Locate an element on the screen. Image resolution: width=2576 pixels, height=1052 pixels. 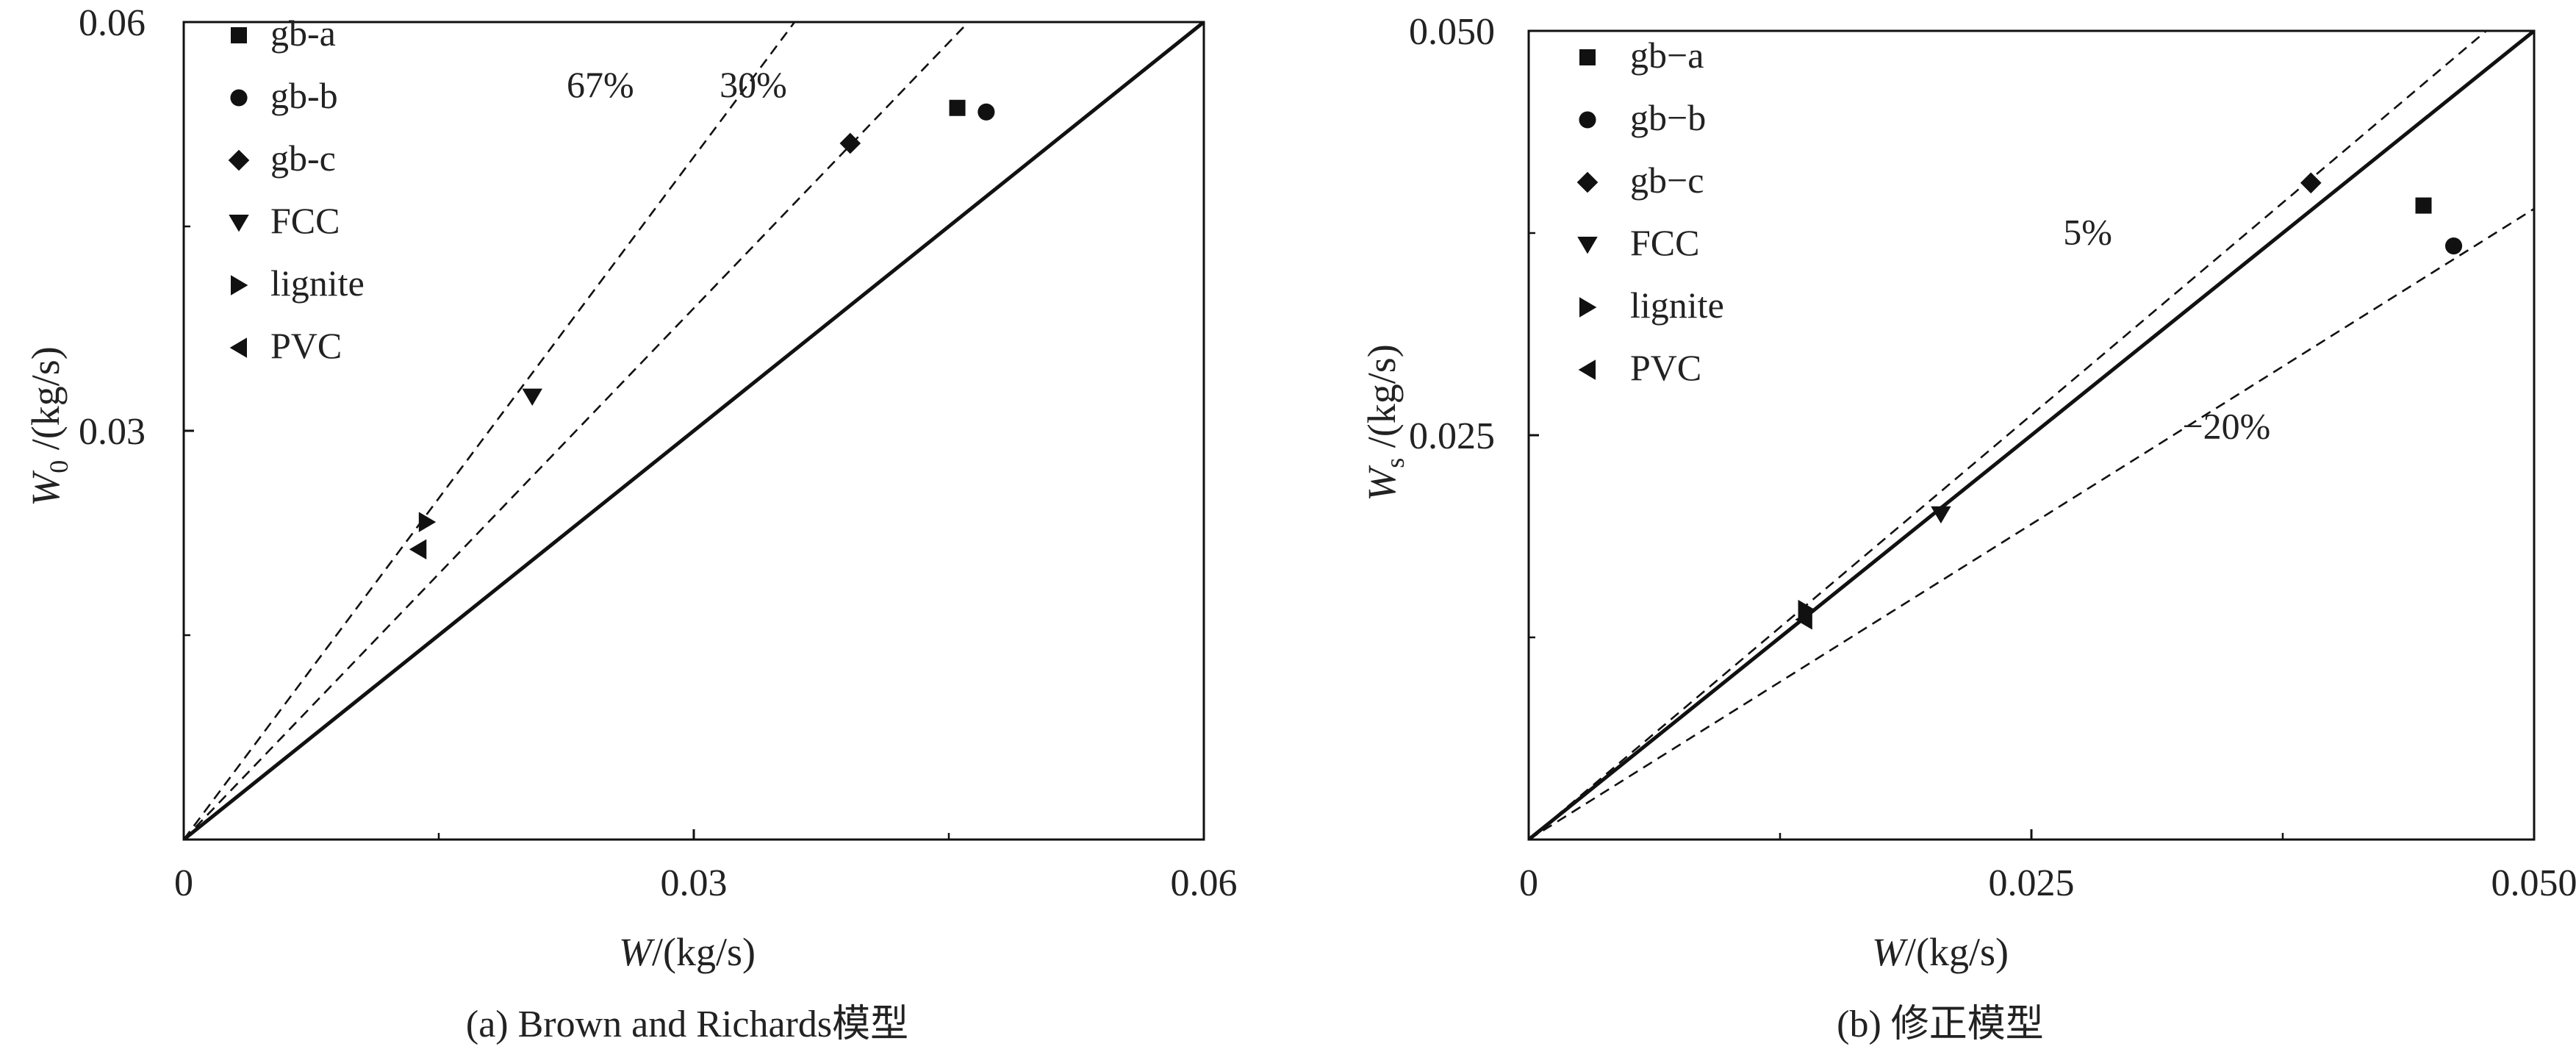
chart-a-legend-label: FCC is located at coordinates (305, 220).